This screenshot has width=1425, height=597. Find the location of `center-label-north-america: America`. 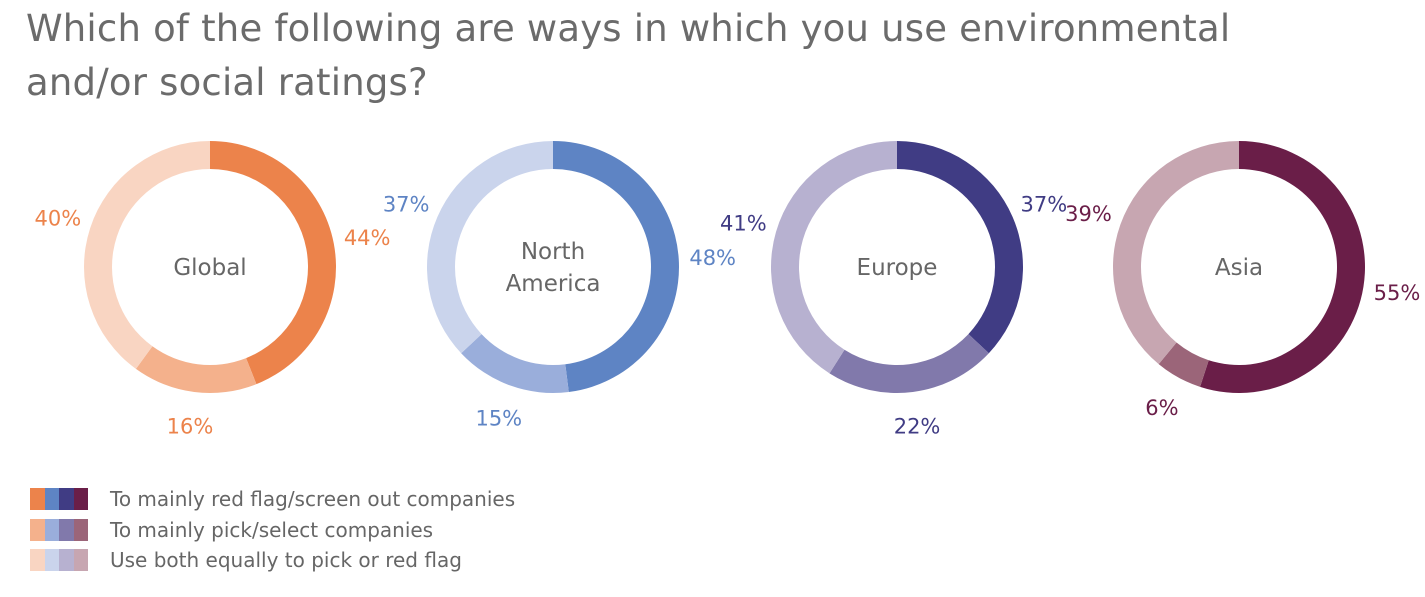

center-label-north-america: America is located at coordinates (553, 284).